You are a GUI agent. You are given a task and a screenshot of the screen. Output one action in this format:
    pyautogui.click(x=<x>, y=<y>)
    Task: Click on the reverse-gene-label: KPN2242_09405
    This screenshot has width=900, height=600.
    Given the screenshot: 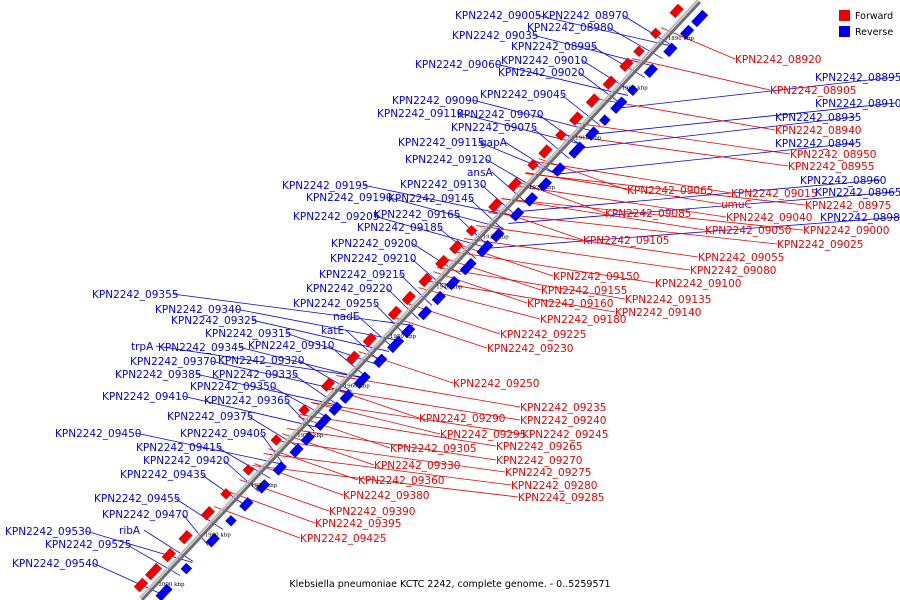 What is the action you would take?
    pyautogui.click(x=223, y=434)
    